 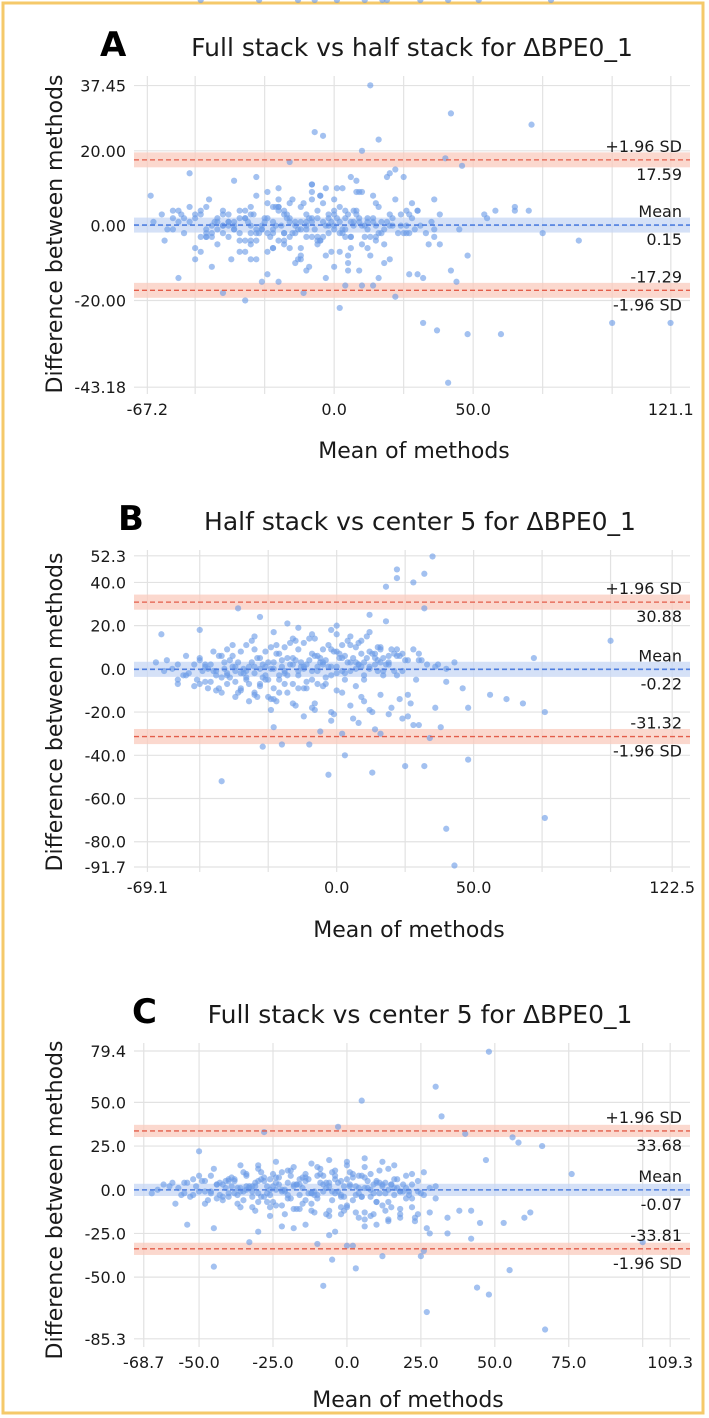 I want to click on mean-value: 0.15, so click(x=664, y=239).